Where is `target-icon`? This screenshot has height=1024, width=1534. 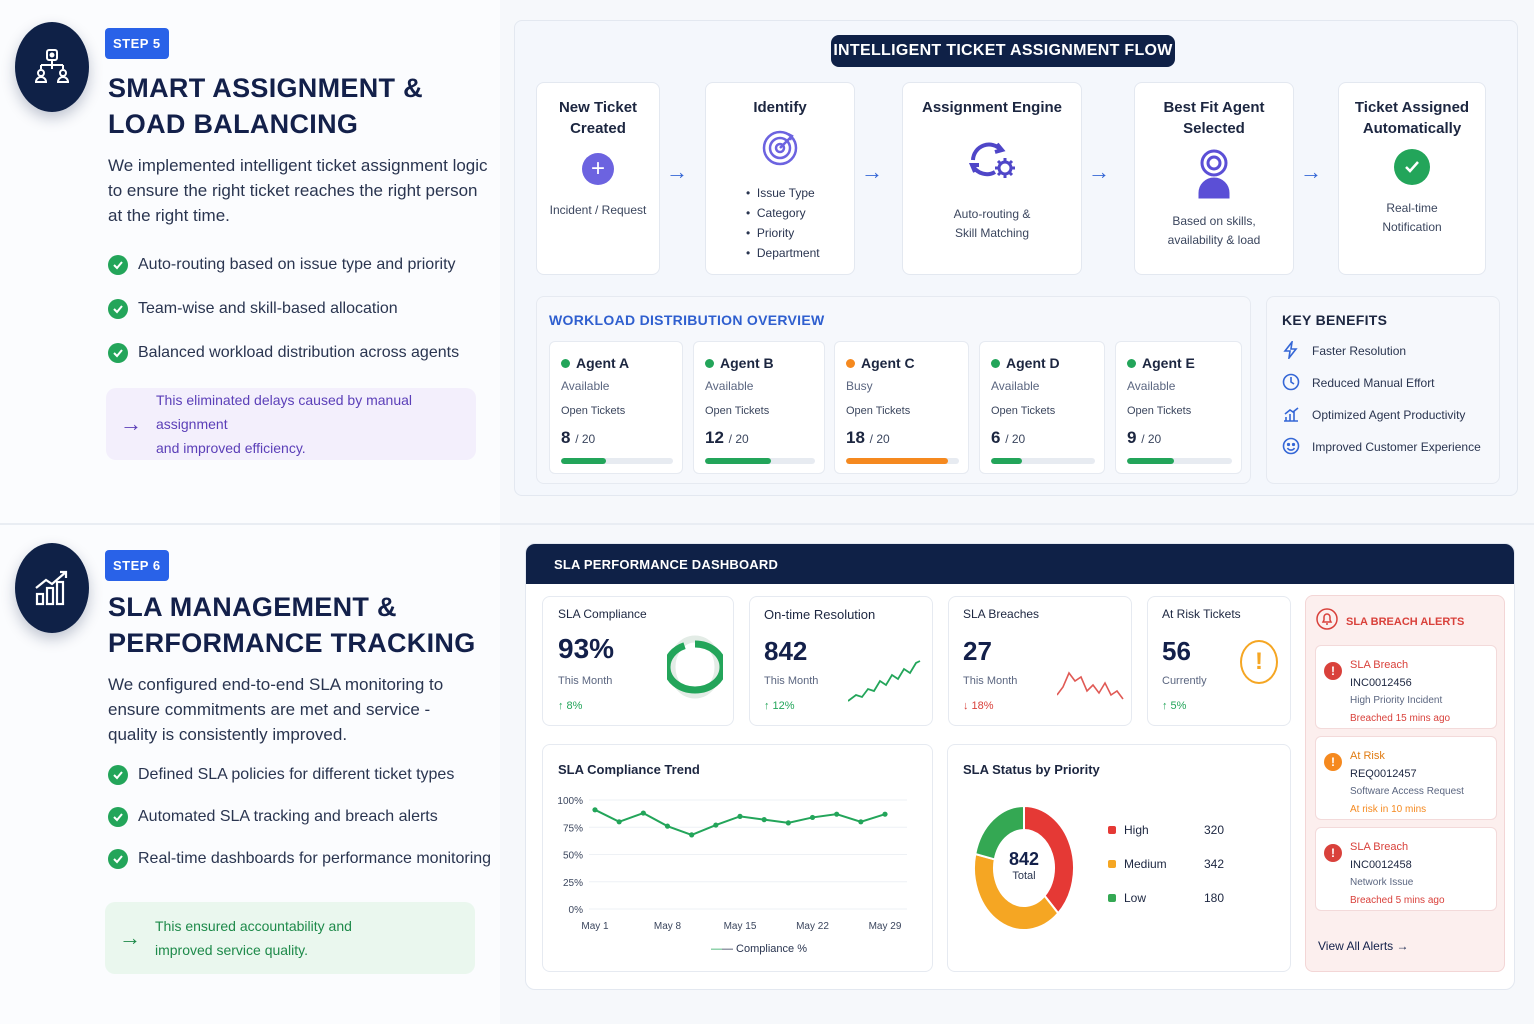 target-icon is located at coordinates (780, 150).